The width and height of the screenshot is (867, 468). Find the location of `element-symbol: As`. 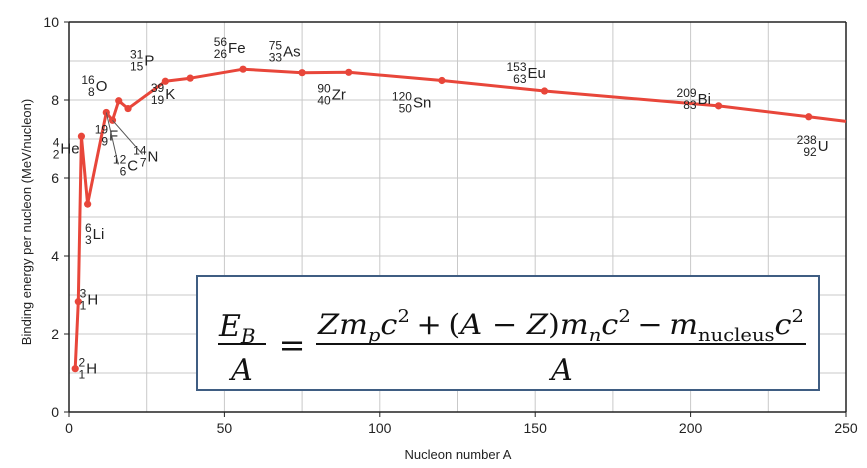

element-symbol: As is located at coordinates (292, 52).